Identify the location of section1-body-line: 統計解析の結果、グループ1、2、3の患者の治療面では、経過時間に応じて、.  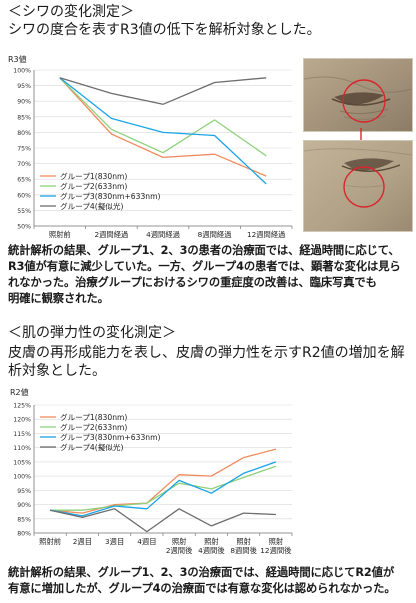
(204, 250).